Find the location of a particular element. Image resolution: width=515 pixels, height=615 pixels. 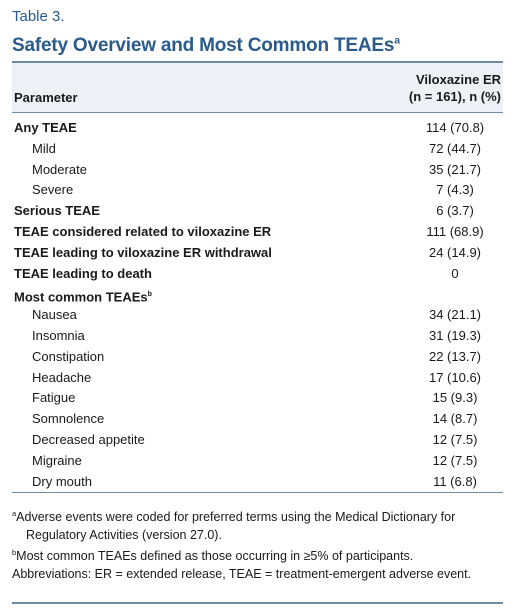

row-label: Any TEAE is located at coordinates (45, 128).